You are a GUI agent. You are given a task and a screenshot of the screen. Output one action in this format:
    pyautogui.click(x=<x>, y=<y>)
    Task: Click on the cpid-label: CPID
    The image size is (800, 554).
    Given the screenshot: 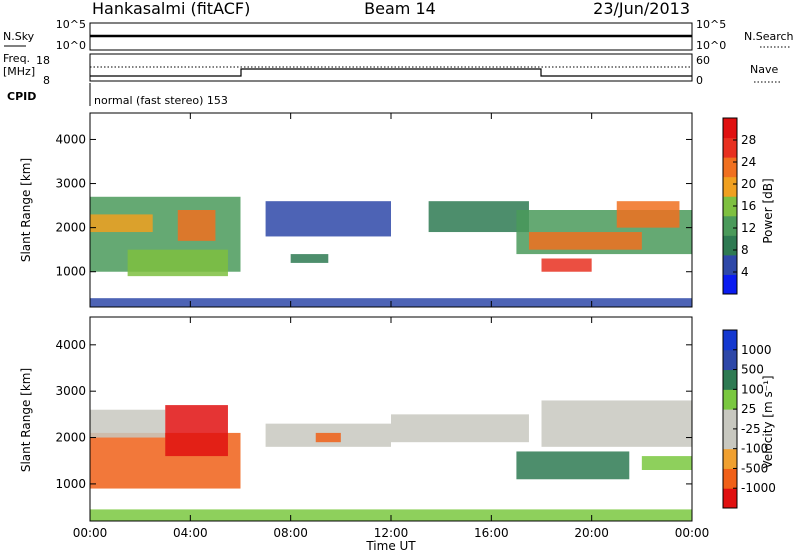 What is the action you would take?
    pyautogui.click(x=21, y=96)
    